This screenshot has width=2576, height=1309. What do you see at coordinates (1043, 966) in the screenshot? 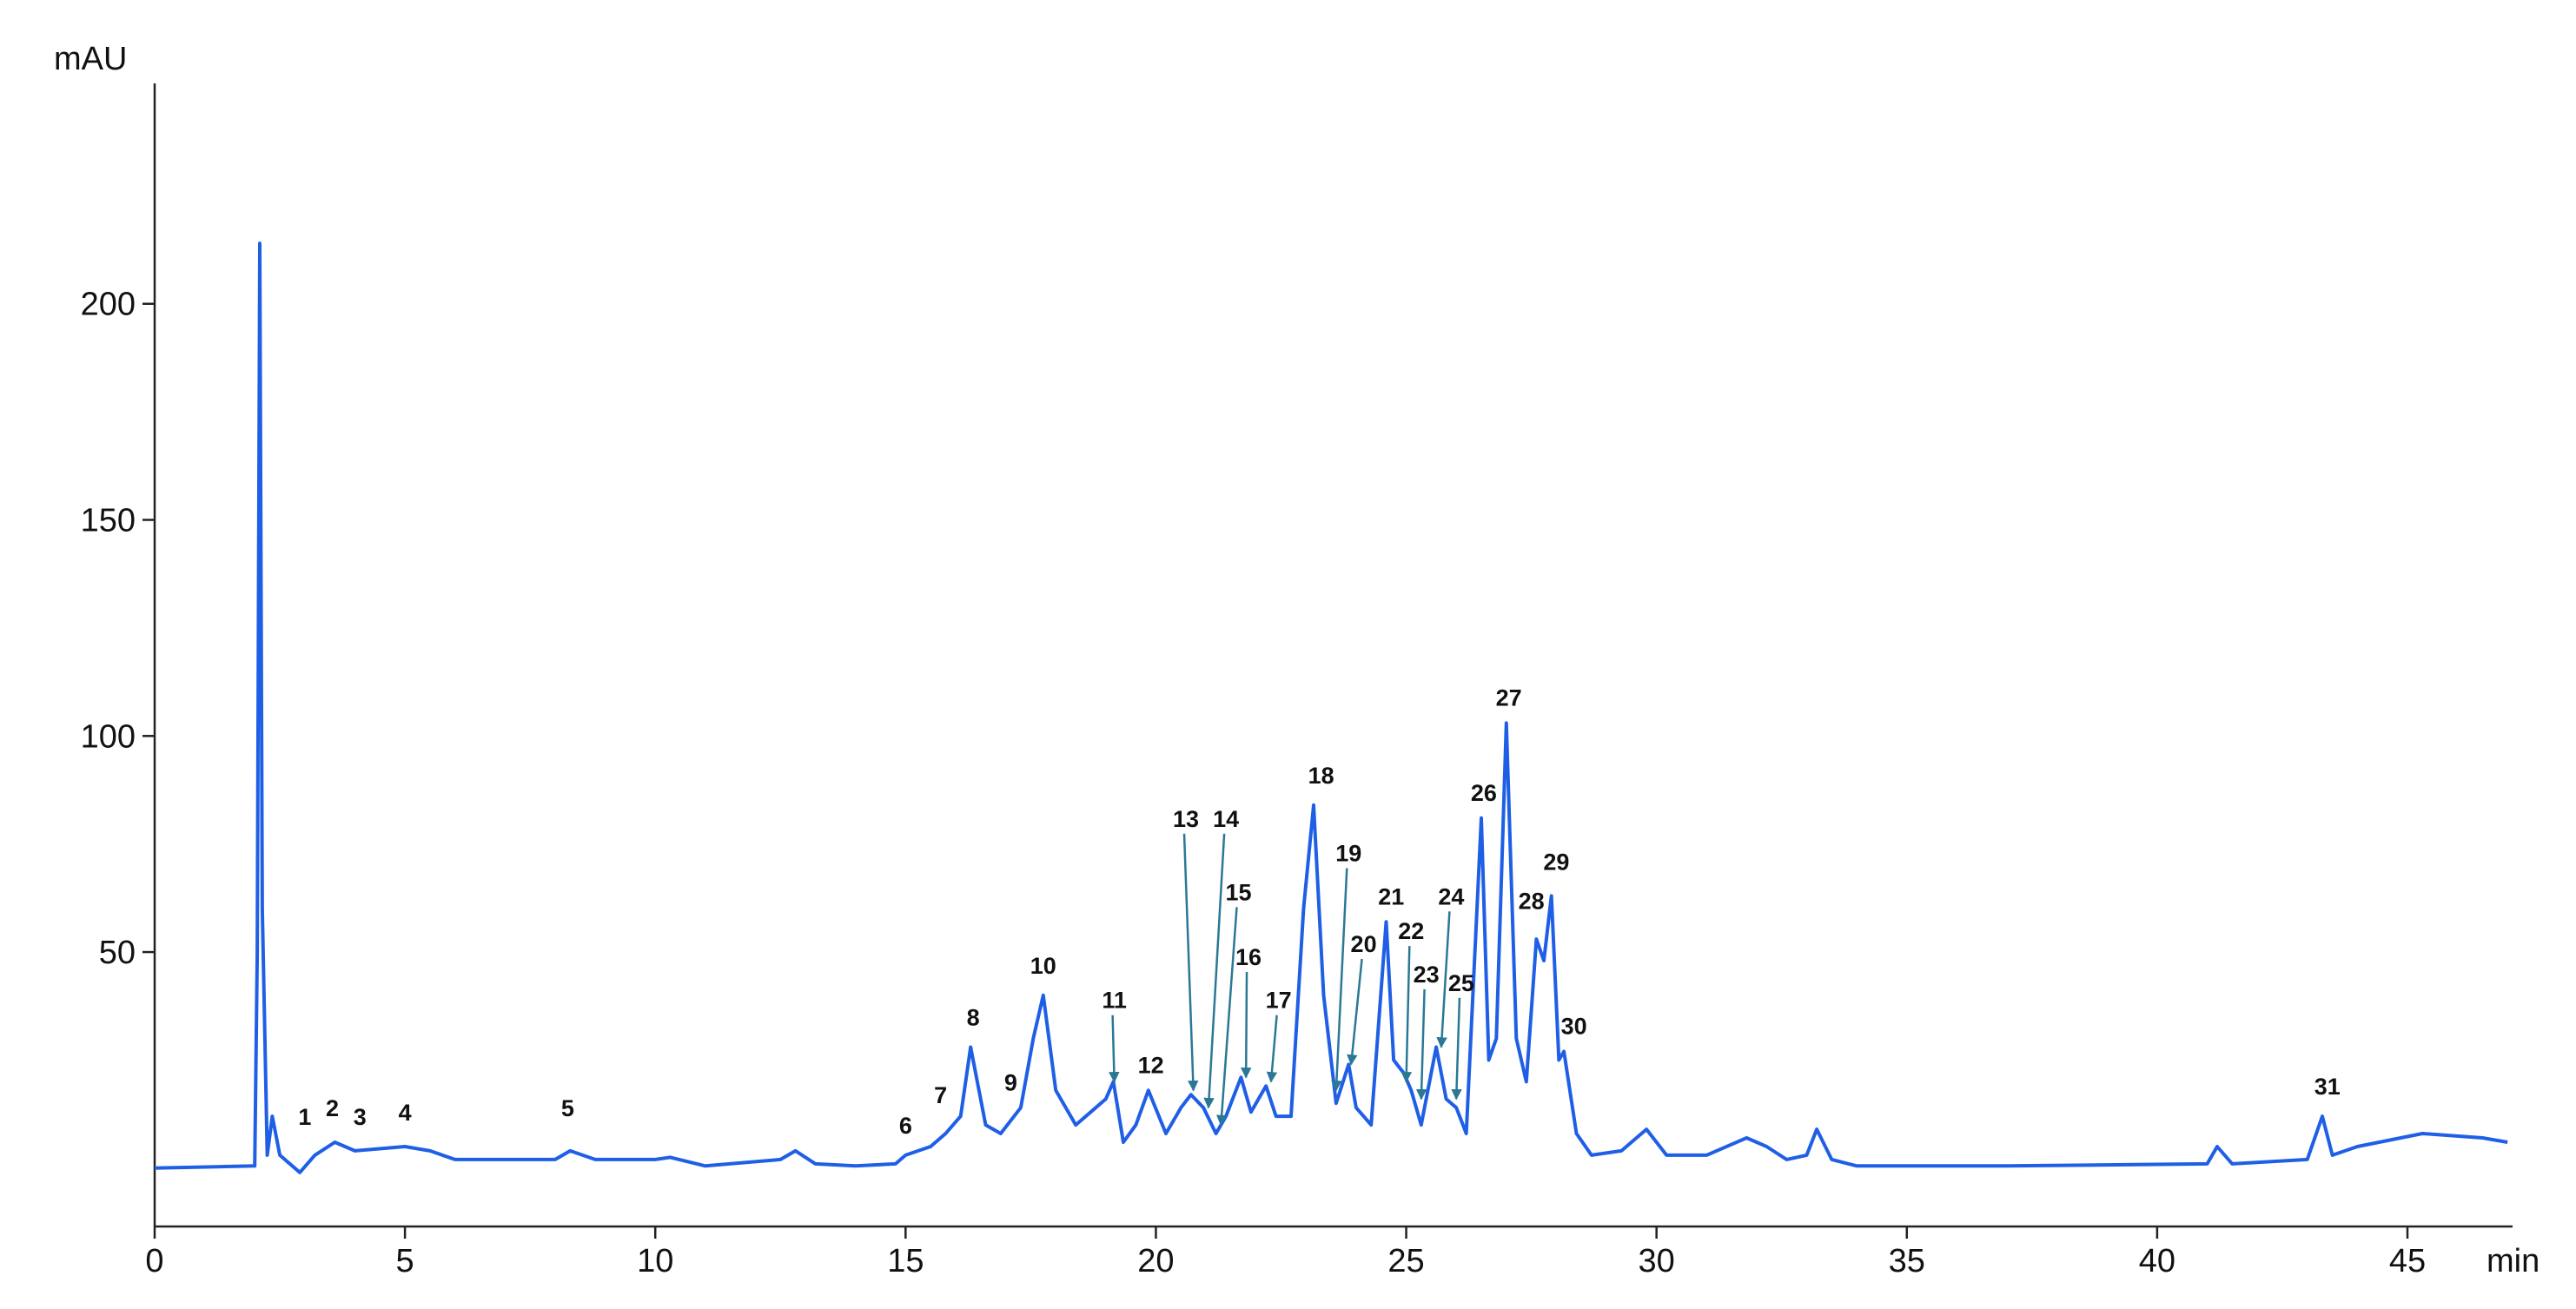
I see `peak-label: 10` at bounding box center [1043, 966].